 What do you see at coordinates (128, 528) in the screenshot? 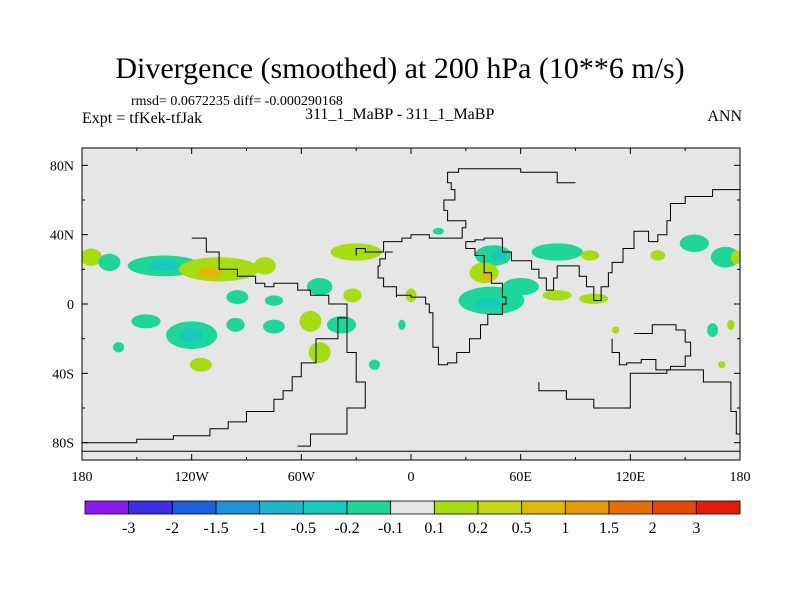
I see `colorbar-label-0: -3` at bounding box center [128, 528].